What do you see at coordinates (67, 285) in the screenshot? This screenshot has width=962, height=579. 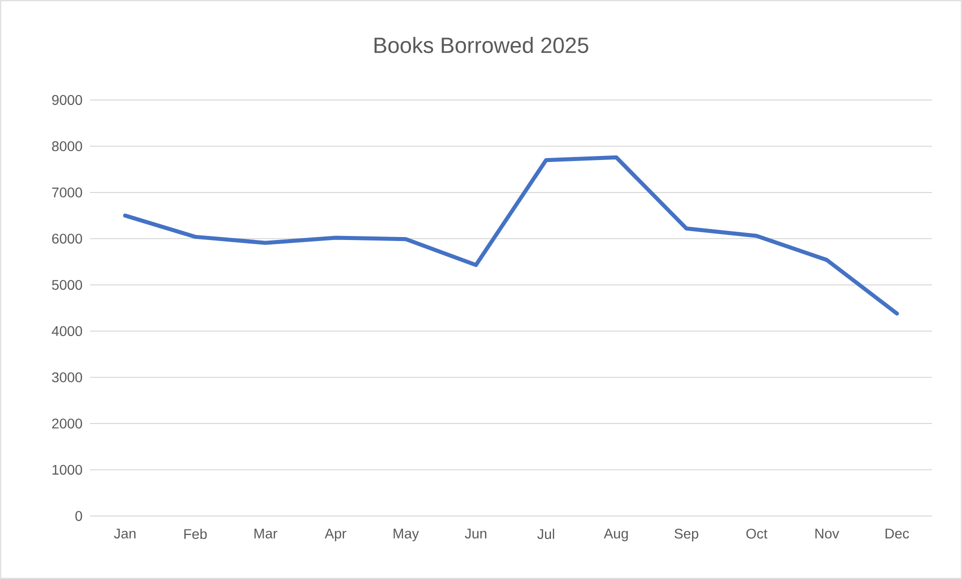 I see `y-tick-label: 5000` at bounding box center [67, 285].